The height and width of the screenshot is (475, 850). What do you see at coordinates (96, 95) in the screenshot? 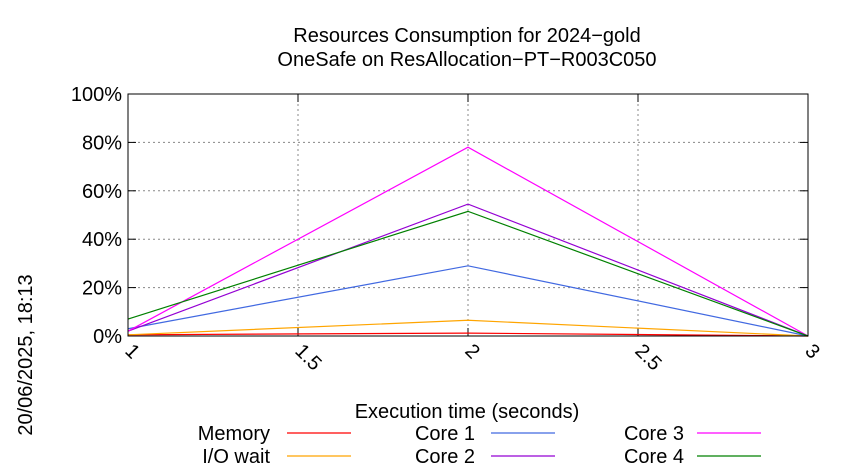
I see `y-tick-label: 100%` at bounding box center [96, 95].